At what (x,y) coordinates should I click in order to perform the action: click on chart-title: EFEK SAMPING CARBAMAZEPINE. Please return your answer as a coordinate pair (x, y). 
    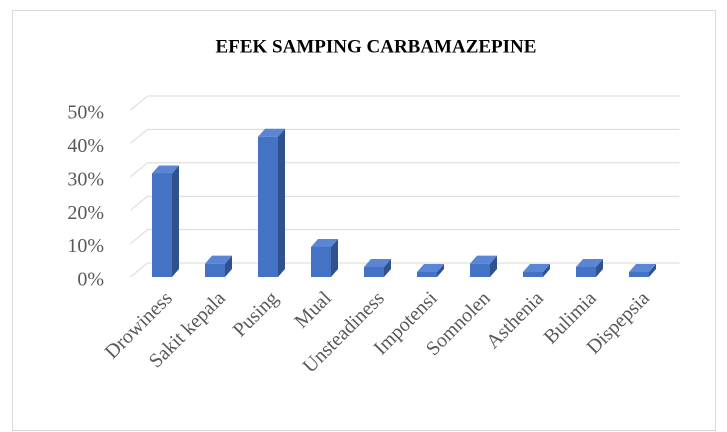
    Looking at the image, I should click on (376, 46).